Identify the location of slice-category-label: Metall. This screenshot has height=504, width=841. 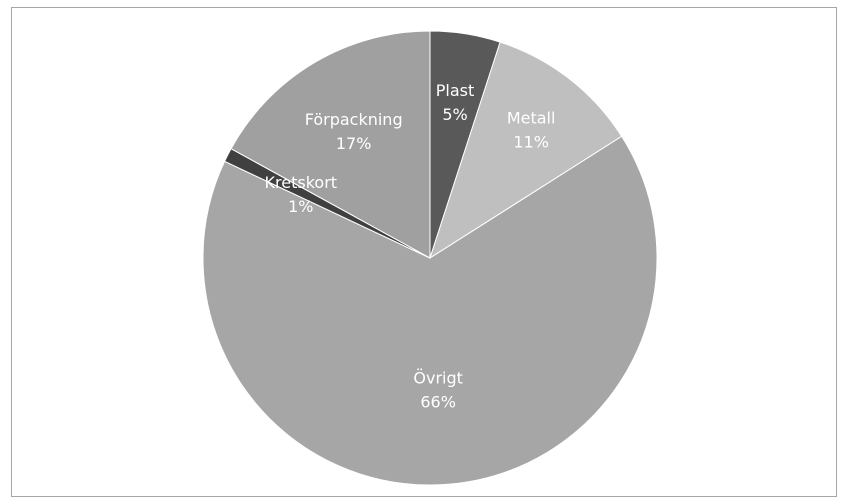
(531, 118).